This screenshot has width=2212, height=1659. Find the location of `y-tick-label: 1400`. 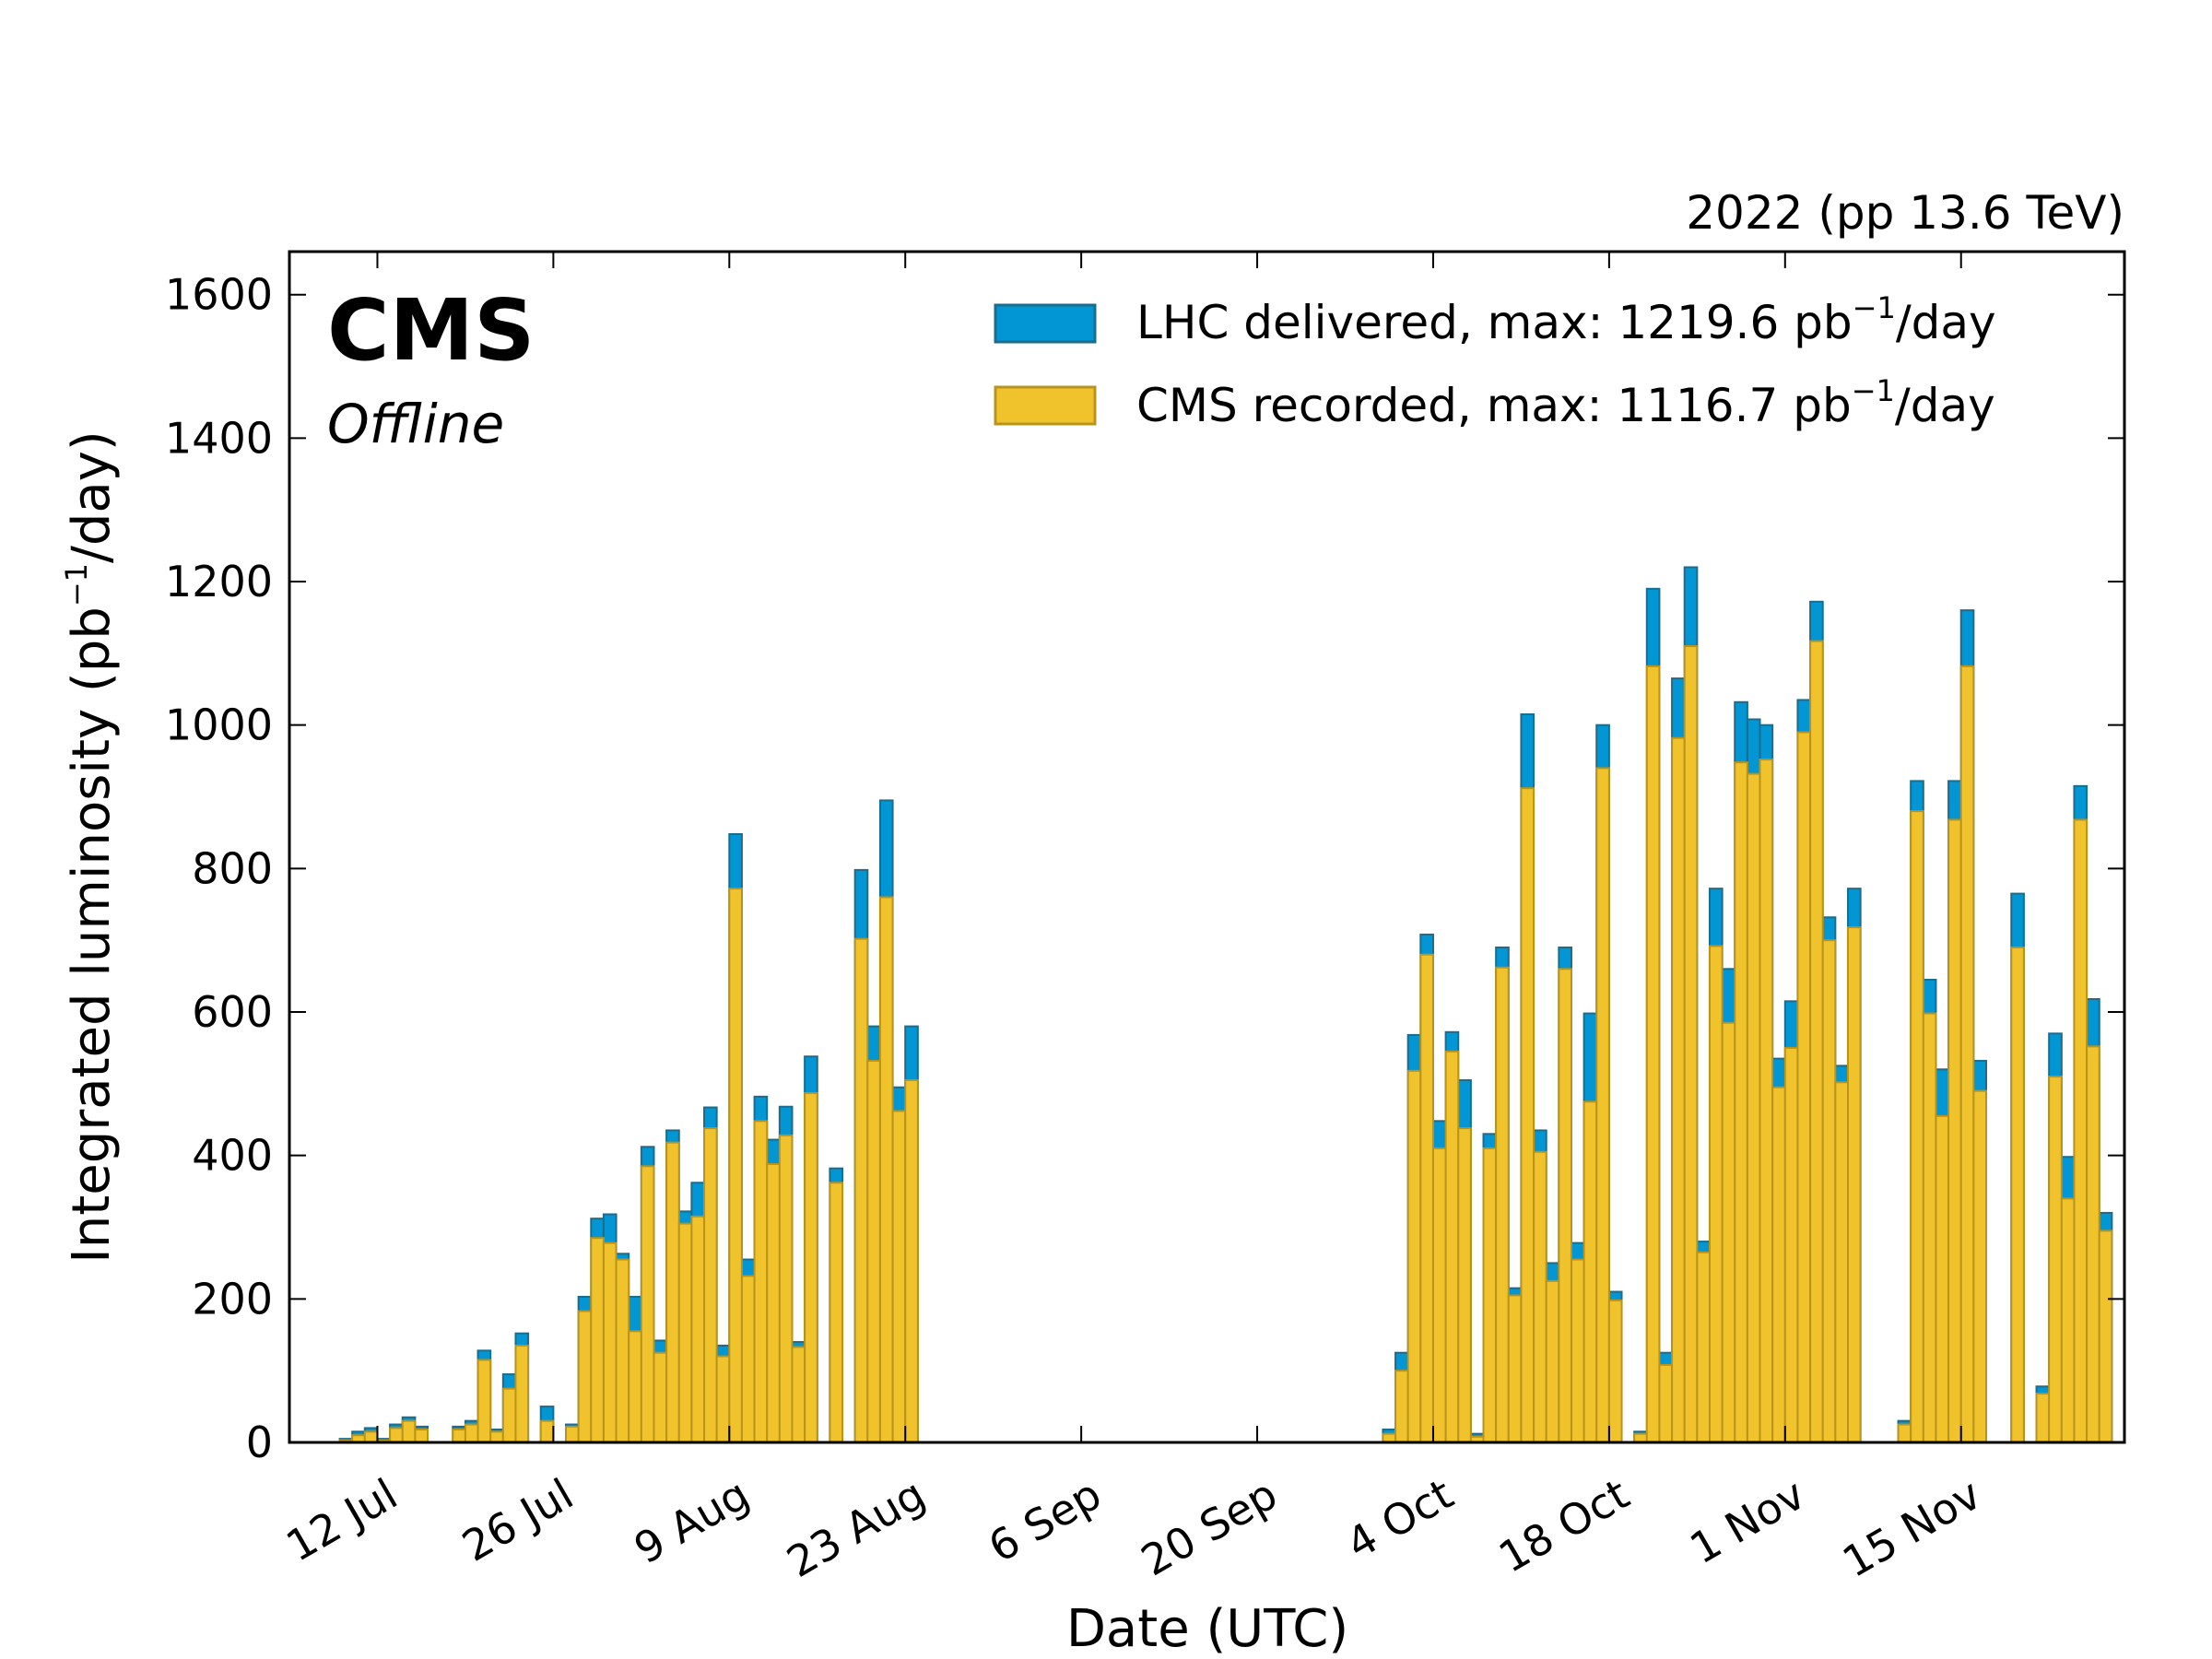

y-tick-label: 1400 is located at coordinates (219, 438).